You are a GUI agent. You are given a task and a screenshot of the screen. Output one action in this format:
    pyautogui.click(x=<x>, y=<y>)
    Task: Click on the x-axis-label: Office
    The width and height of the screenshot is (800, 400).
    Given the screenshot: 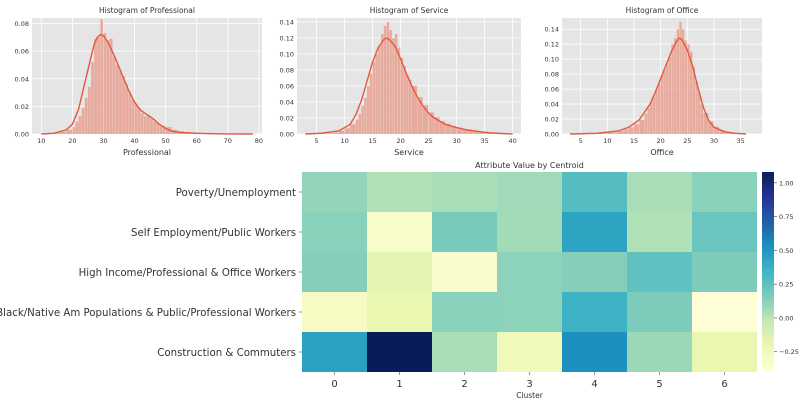 What is the action you would take?
    pyautogui.click(x=661, y=152)
    